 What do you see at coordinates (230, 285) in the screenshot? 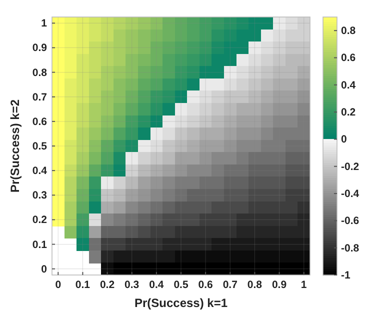
I see `x-tick-label: 0.7` at bounding box center [230, 285].